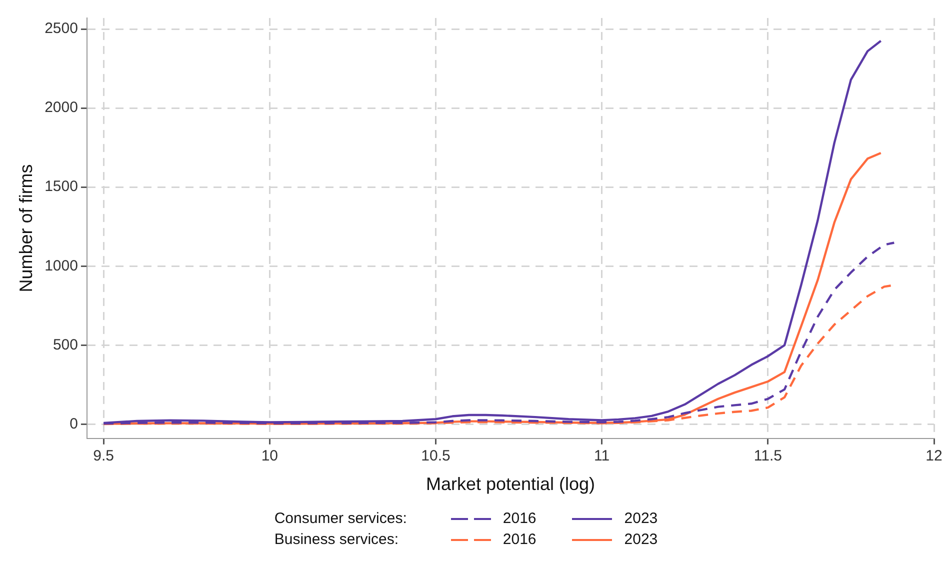 The width and height of the screenshot is (952, 576). I want to click on x-axis-title: Market potential (log), so click(511, 484).